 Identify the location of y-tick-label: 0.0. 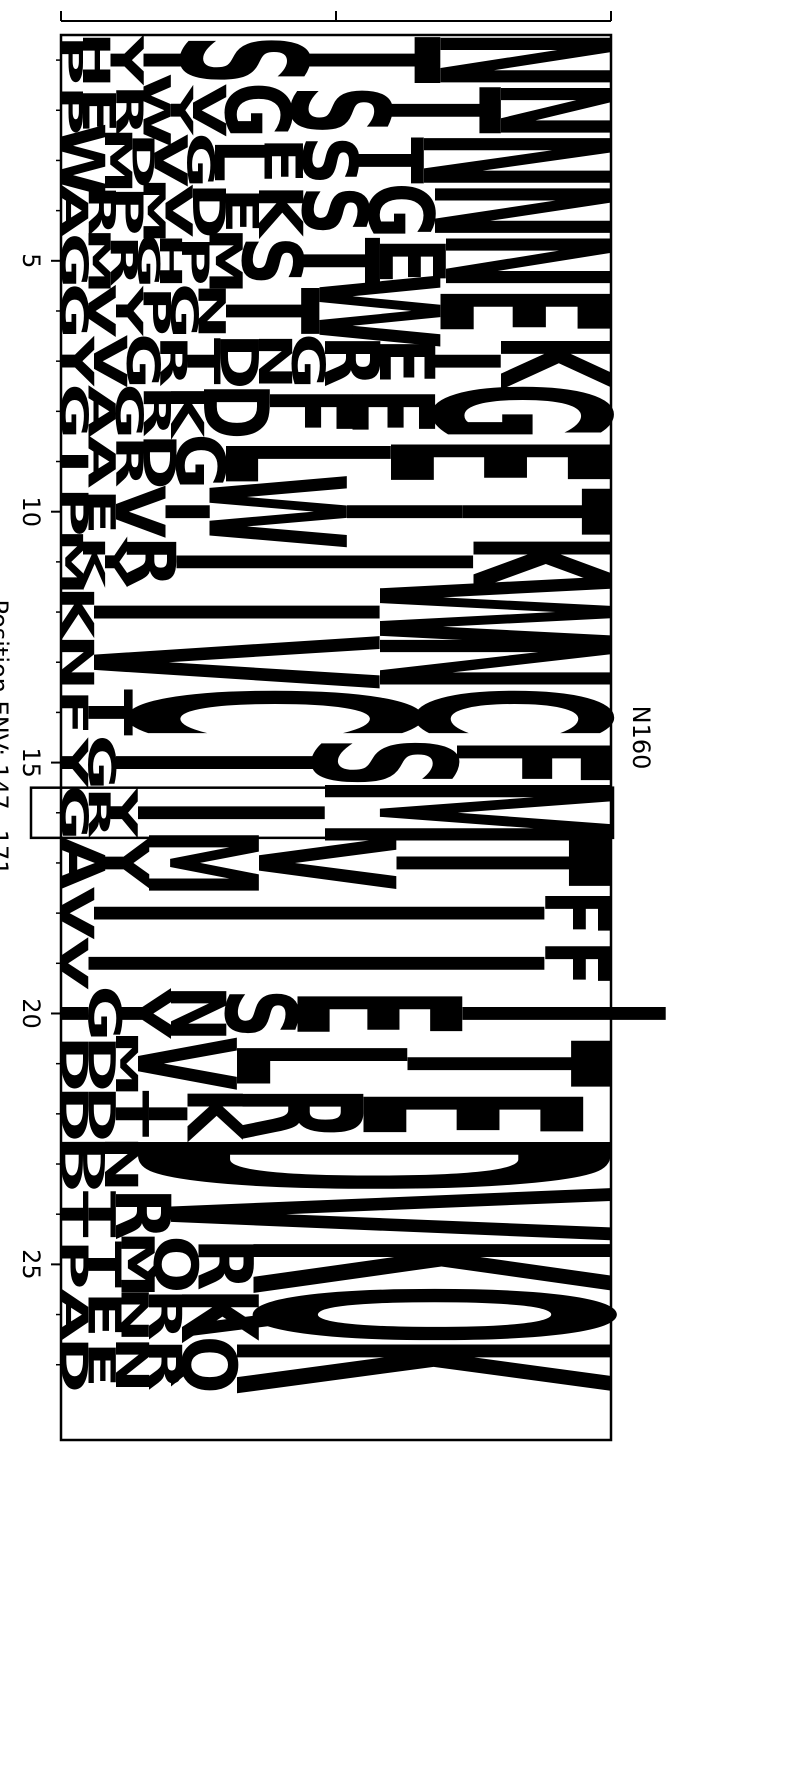
(61, 2).